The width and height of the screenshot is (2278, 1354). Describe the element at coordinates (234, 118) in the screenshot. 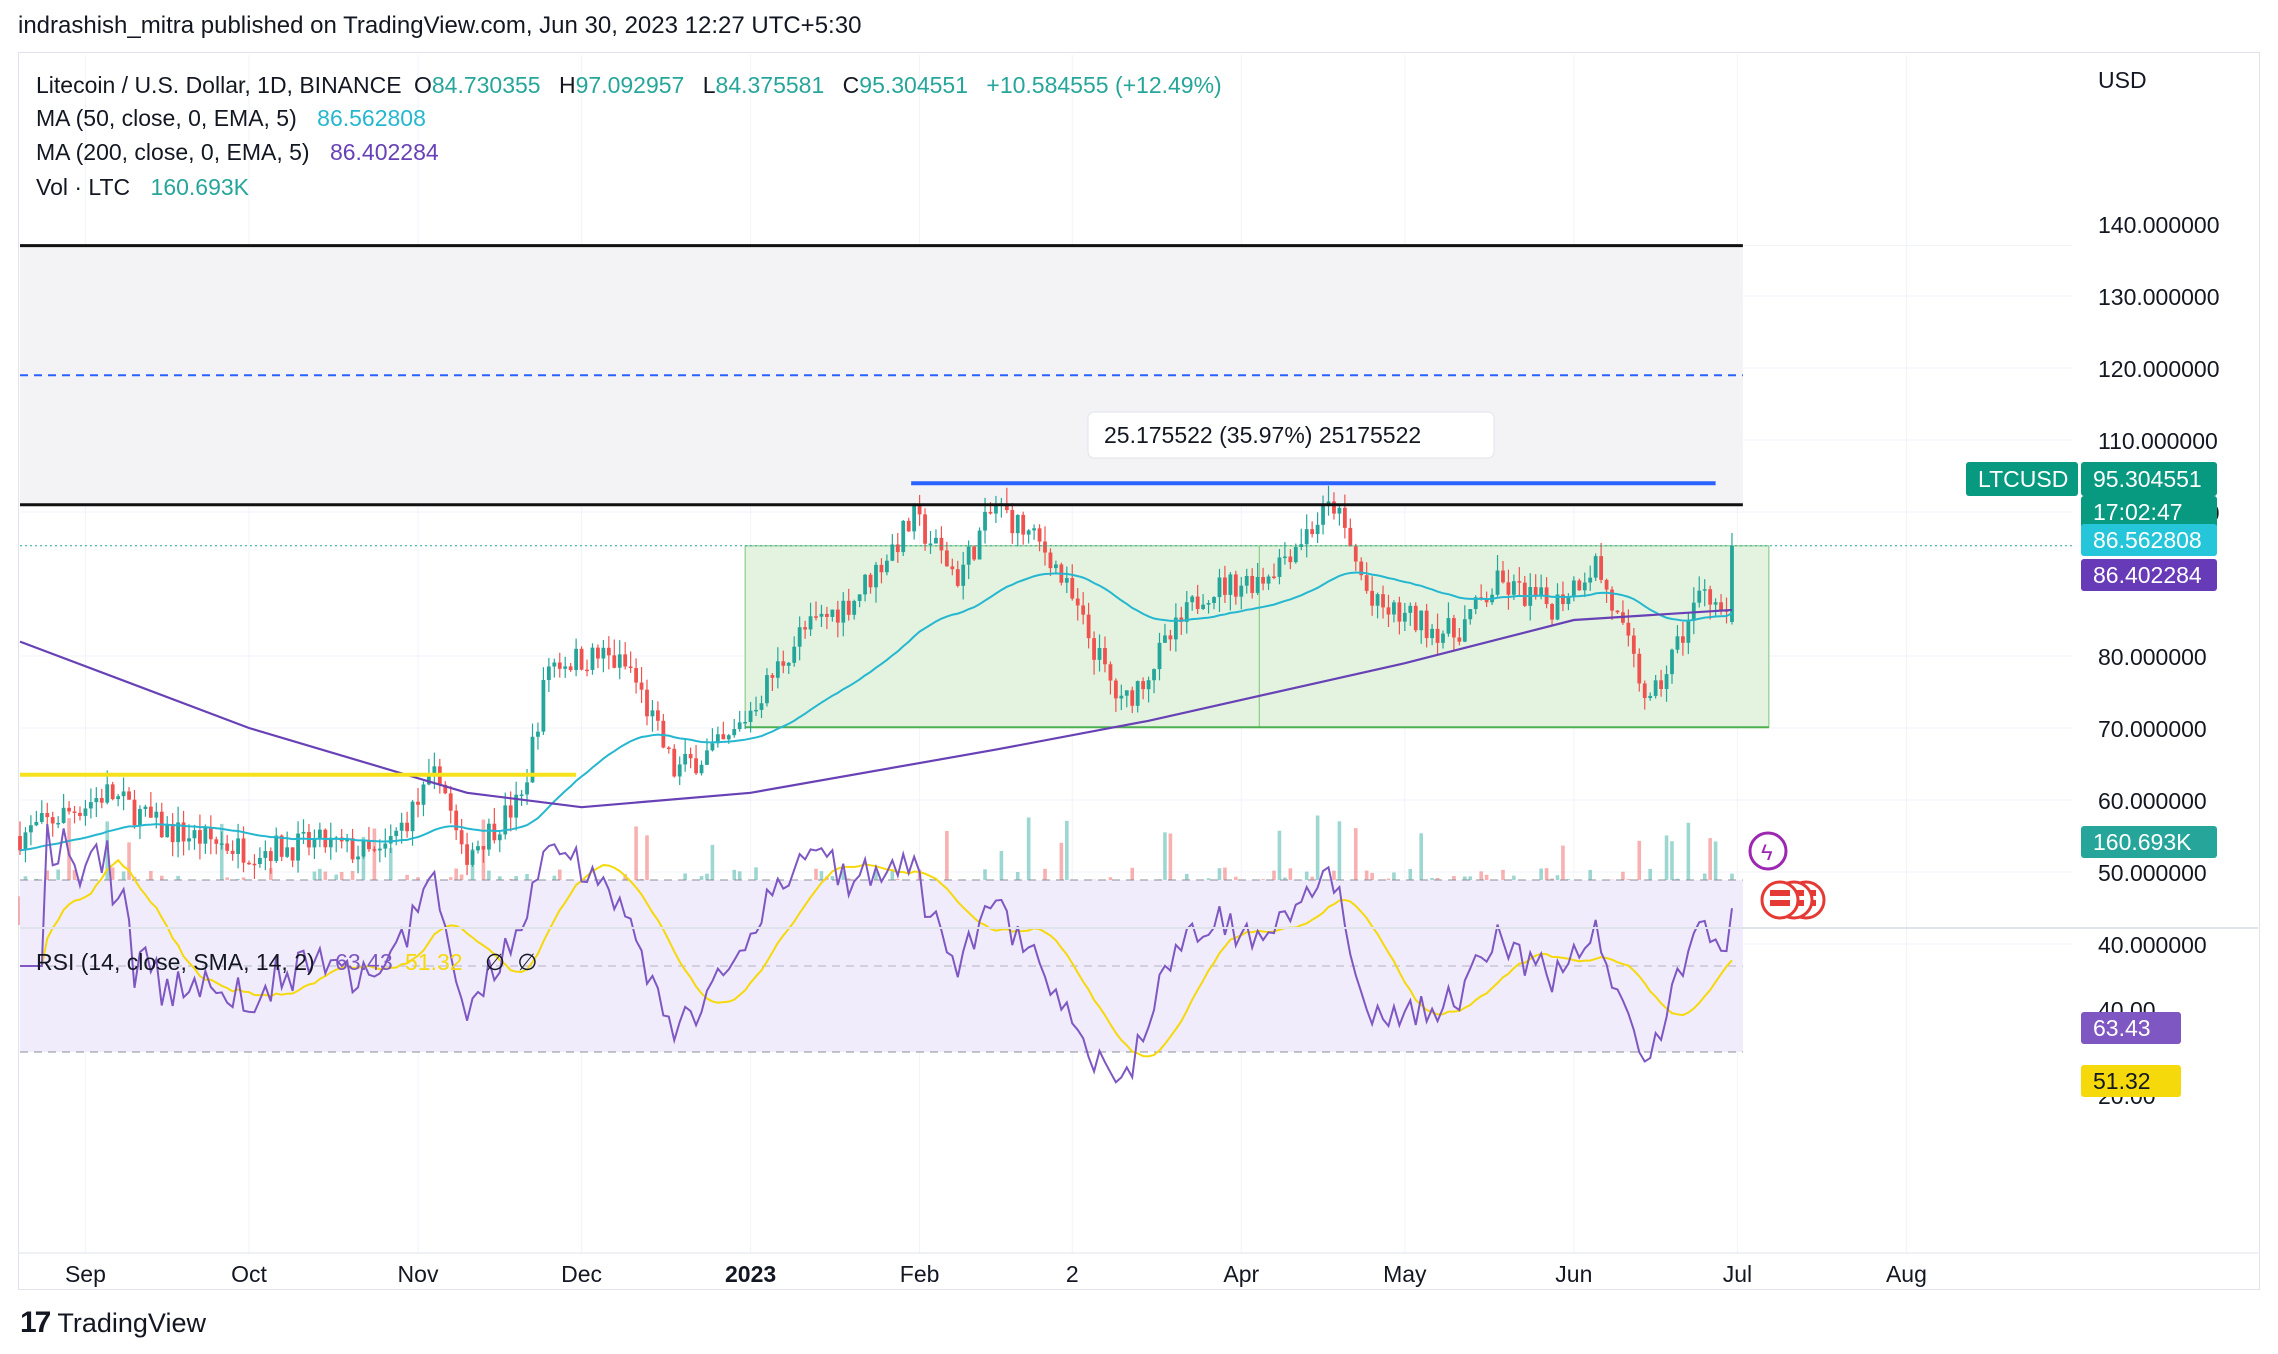

I see `legend-ma50-row: MA (50, close, 0, EMA, 5) 86.562808` at that location.